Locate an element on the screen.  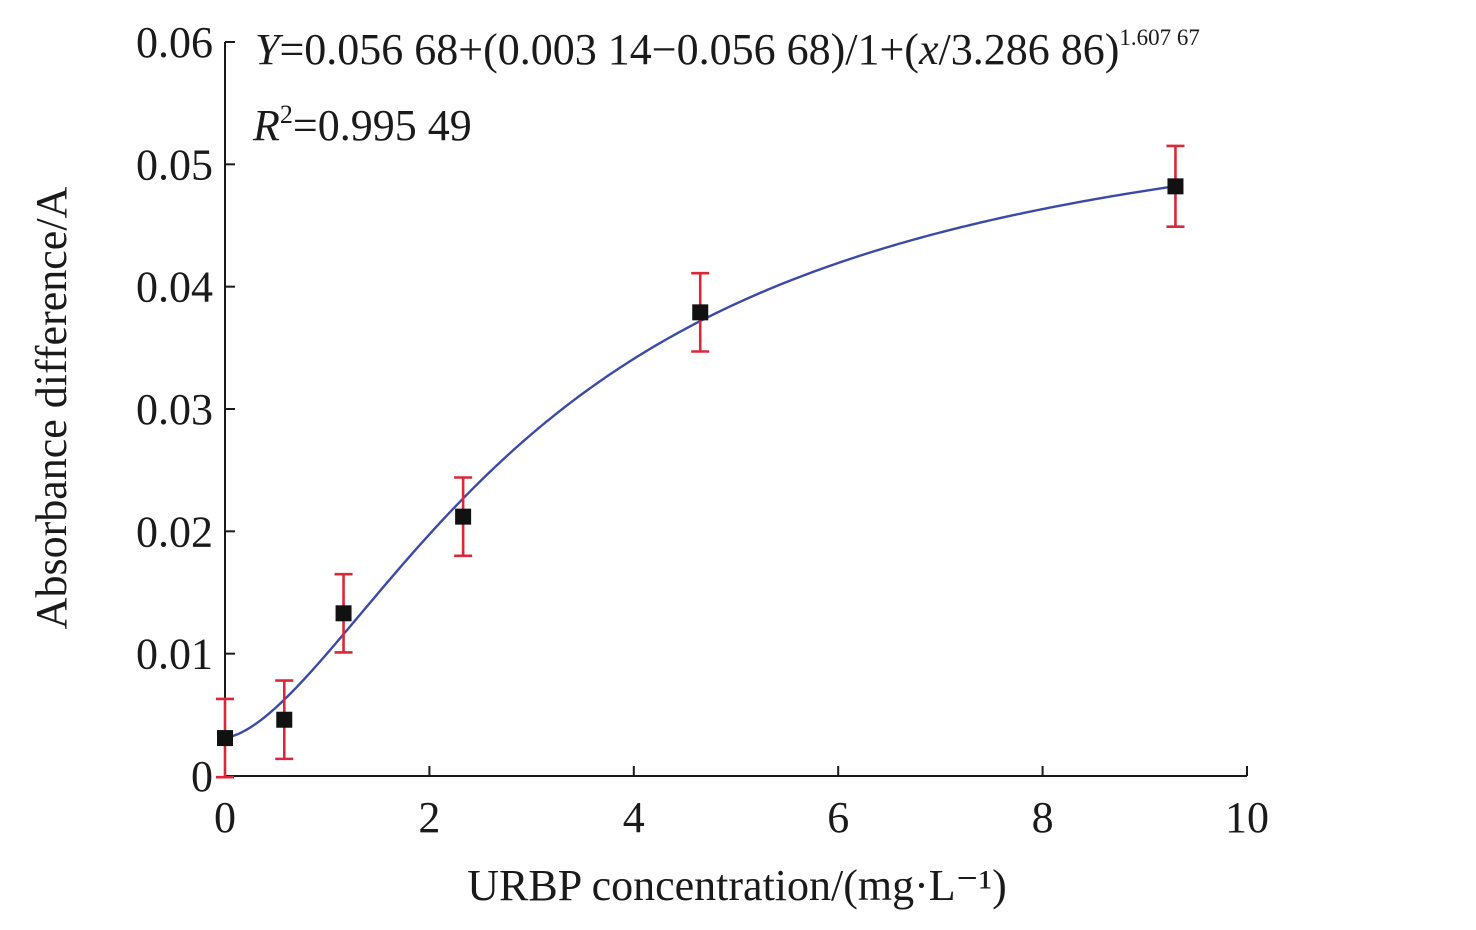
y-tick-label: 0.01 is located at coordinates (174, 654).